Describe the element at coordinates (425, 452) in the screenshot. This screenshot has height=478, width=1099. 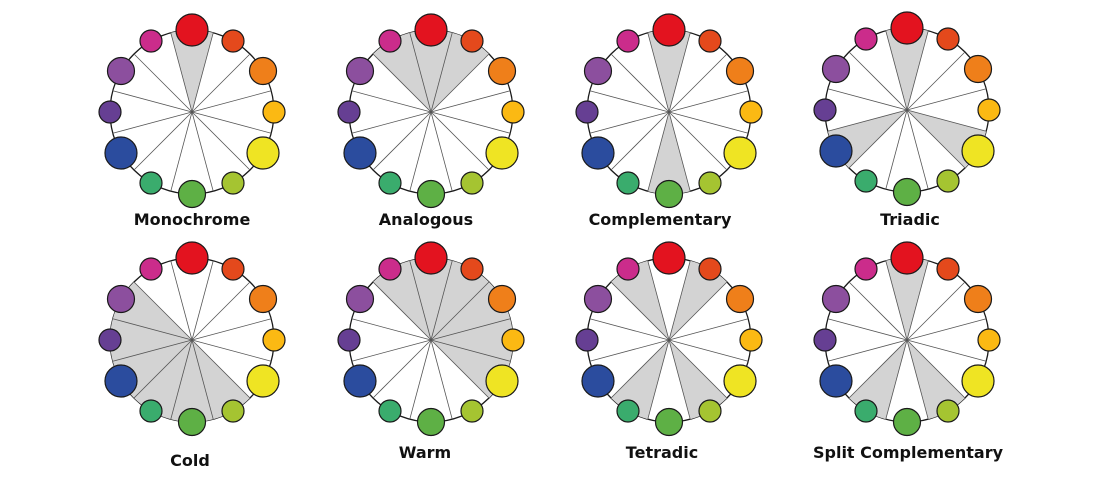
I see `warm-caption: Warm` at that location.